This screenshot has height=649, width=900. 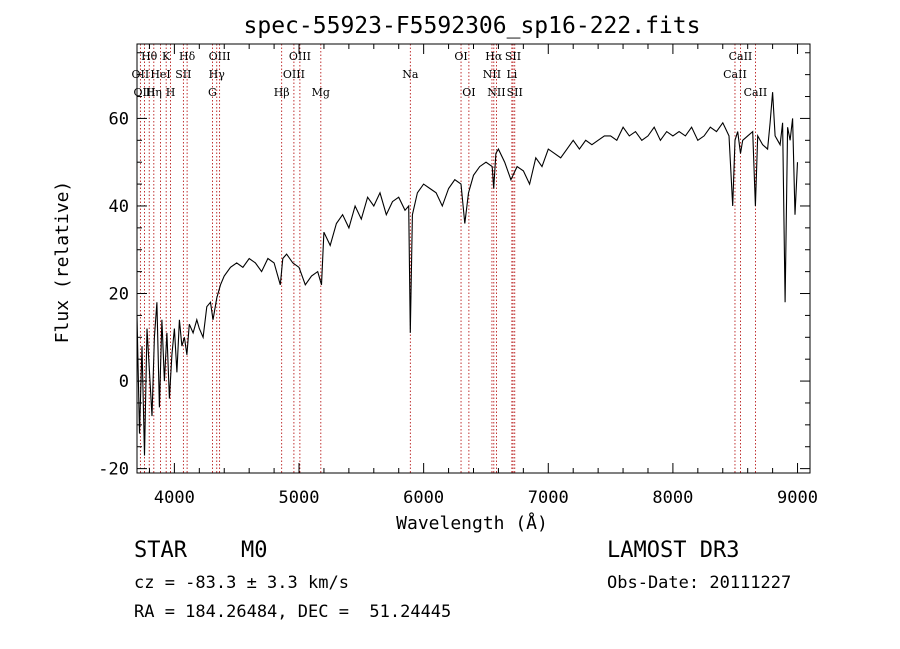 I want to click on x-tick-label: 5000, so click(x=299, y=498).